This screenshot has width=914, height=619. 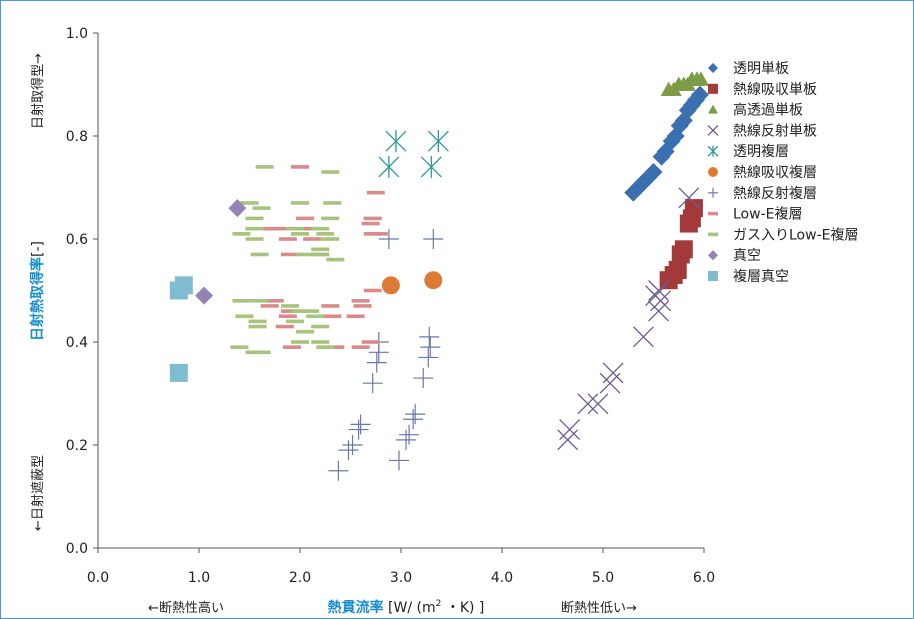 I want to click on legend-item: 透明単板, so click(x=748, y=69).